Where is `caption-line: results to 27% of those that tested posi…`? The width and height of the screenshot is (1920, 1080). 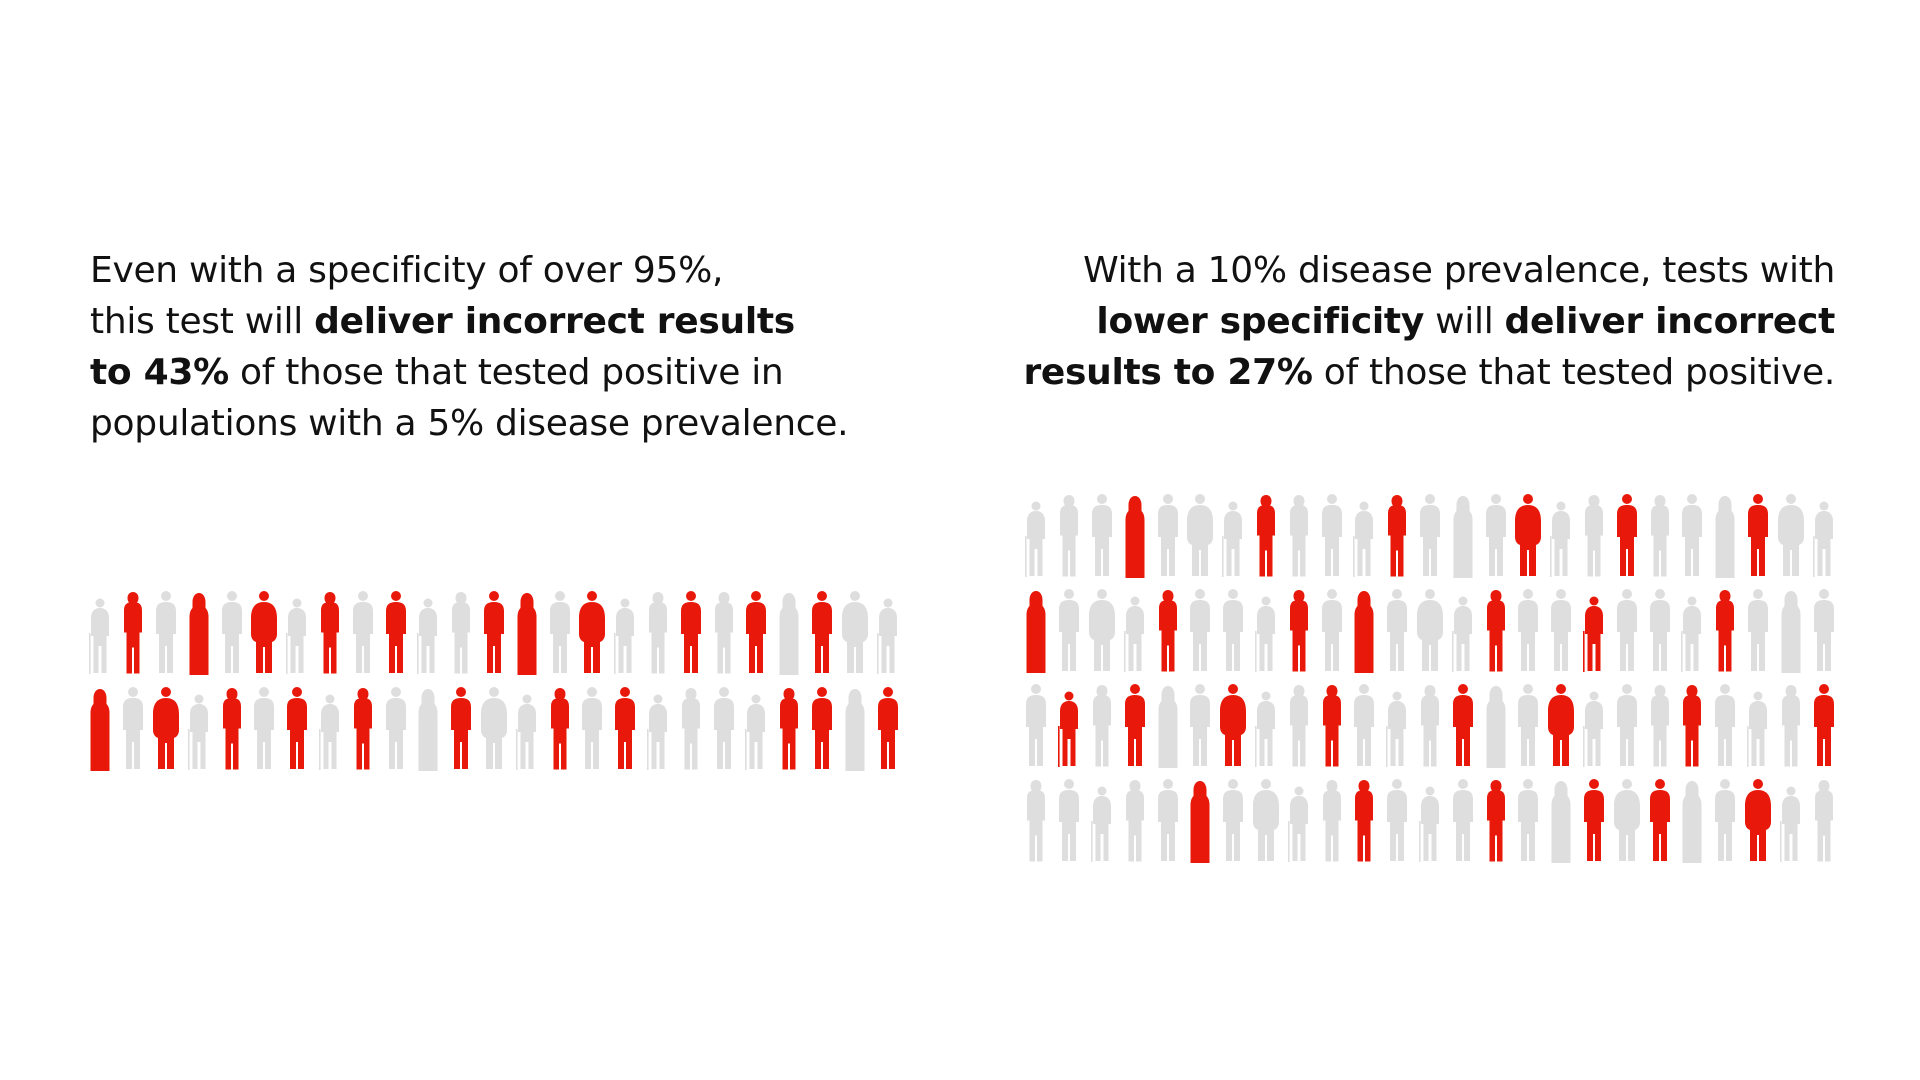 caption-line: results to 27% of those that tested posi… is located at coordinates (1429, 372).